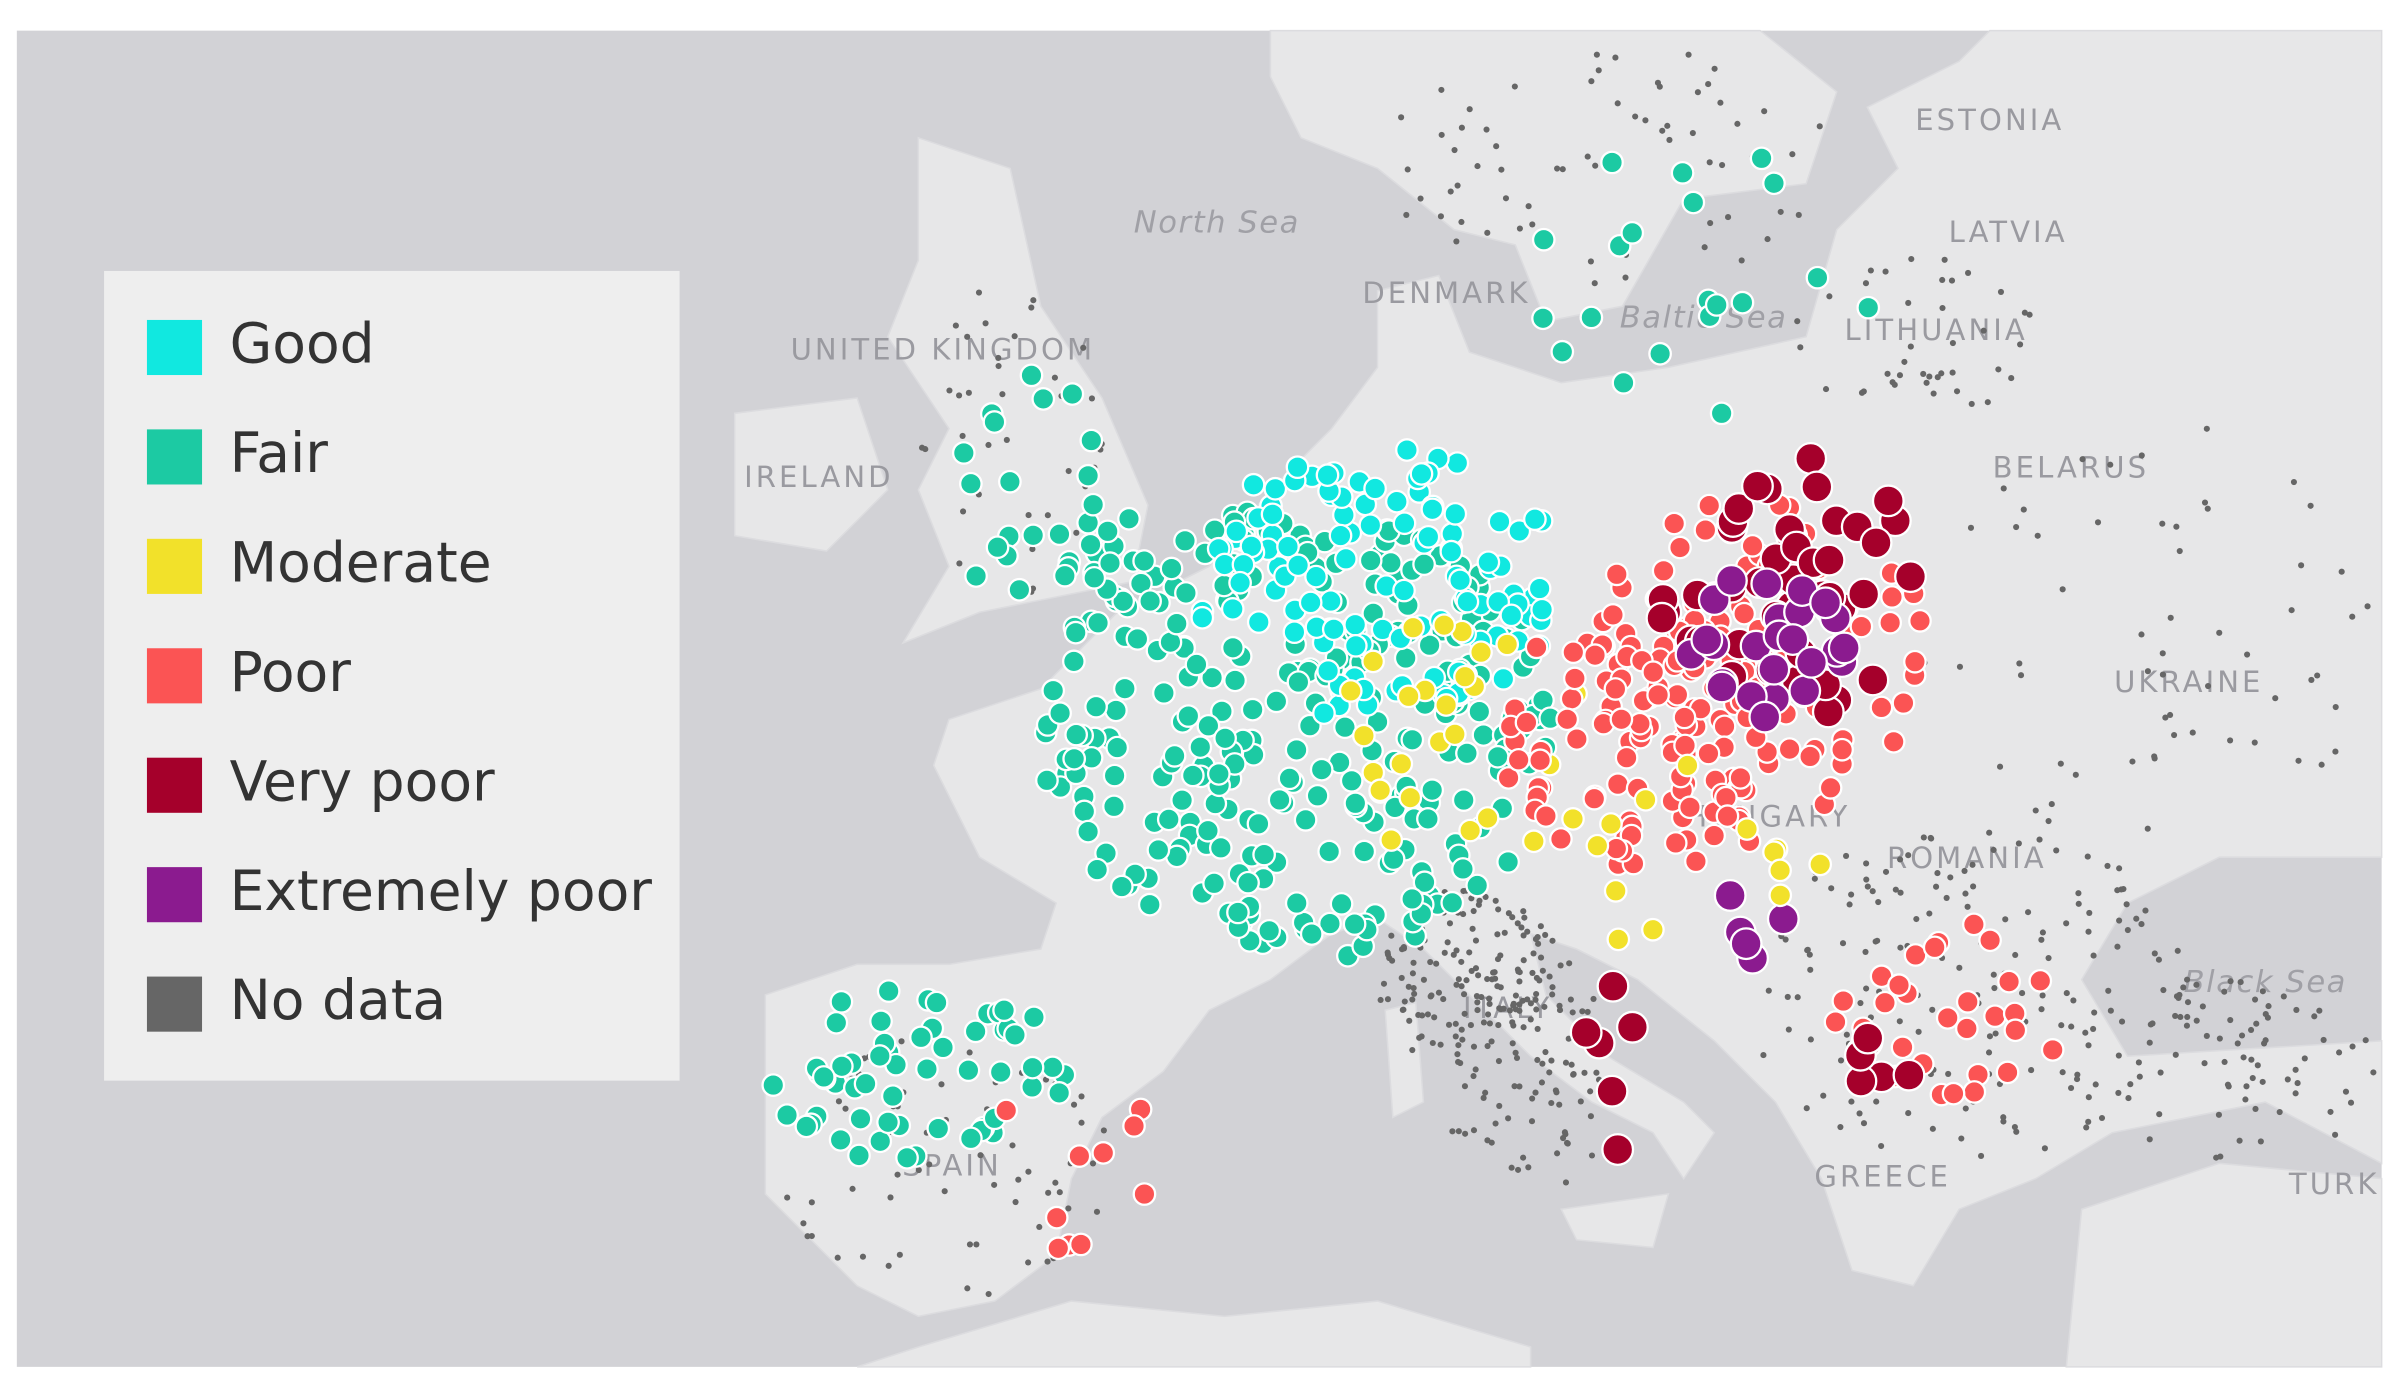 The image size is (2400, 1396). I want to click on map-label: GREECE, so click(1882, 1176).